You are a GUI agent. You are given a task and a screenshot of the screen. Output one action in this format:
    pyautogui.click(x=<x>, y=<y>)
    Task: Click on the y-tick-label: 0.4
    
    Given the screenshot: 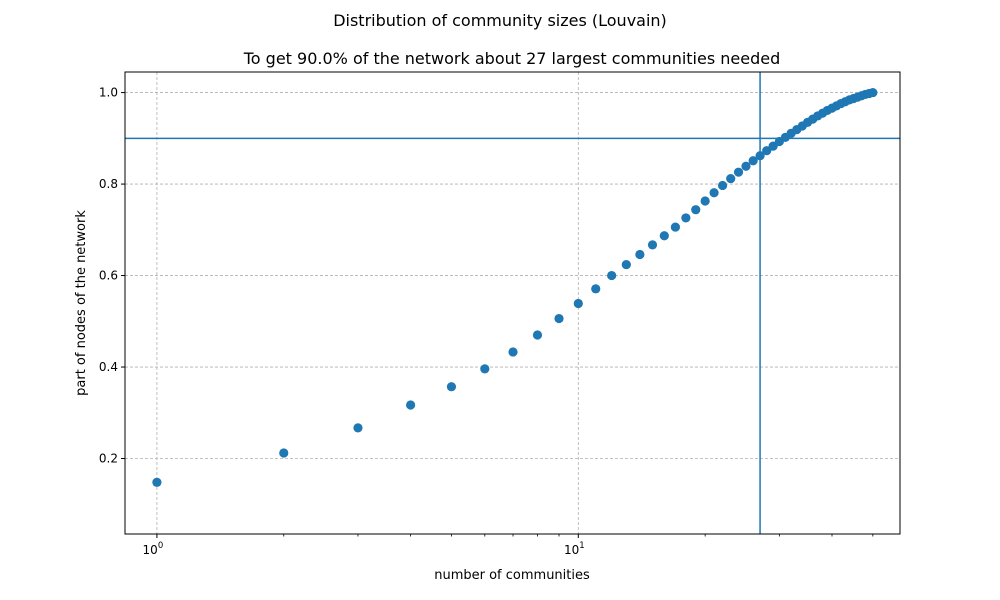 What is the action you would take?
    pyautogui.click(x=108, y=367)
    